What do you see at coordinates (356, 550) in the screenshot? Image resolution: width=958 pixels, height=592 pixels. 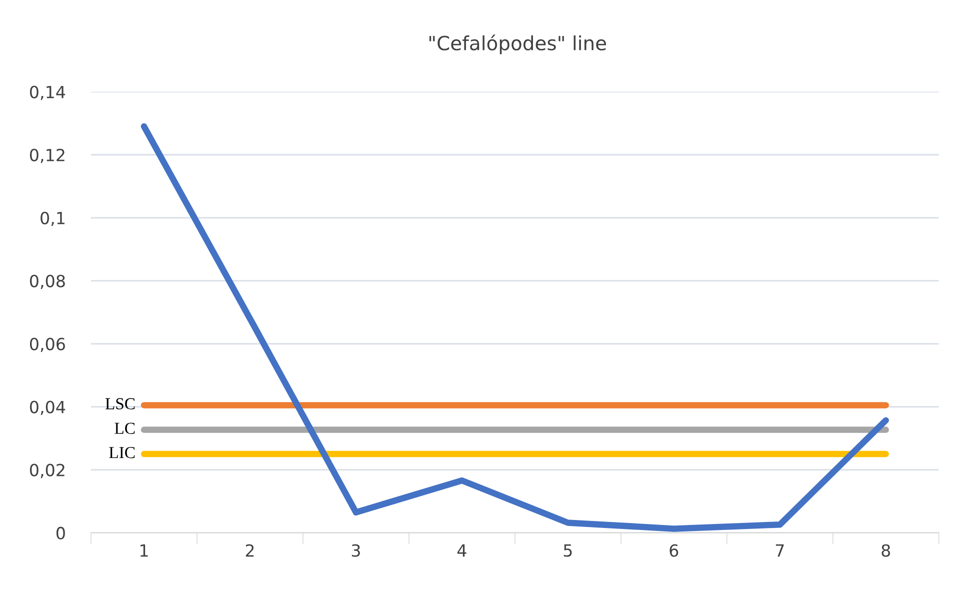 I see `x-tick-label: 3` at bounding box center [356, 550].